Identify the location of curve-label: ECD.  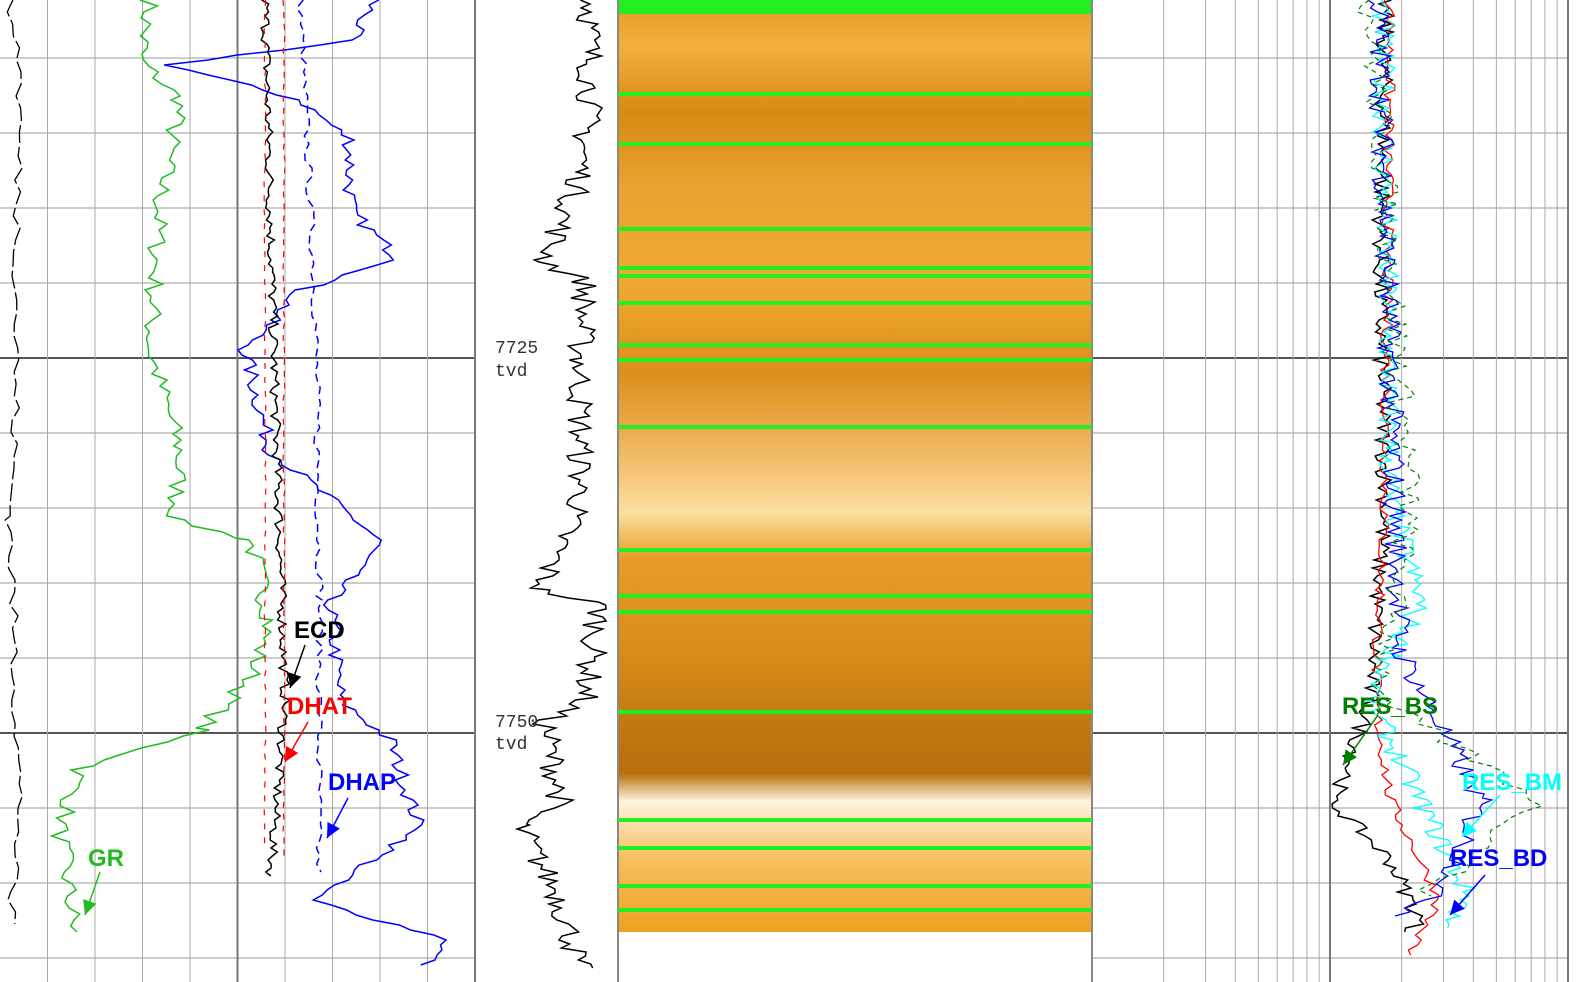
(319, 630).